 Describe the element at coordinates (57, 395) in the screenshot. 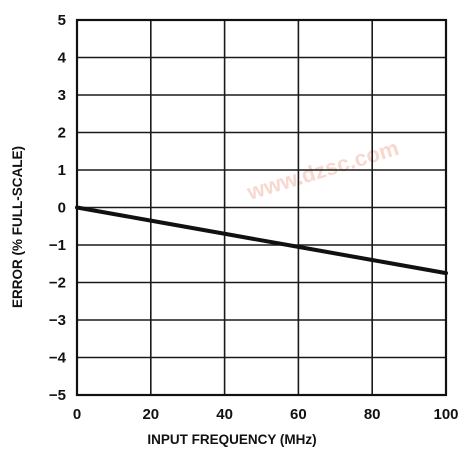

I see `y-tick-label: −5` at that location.